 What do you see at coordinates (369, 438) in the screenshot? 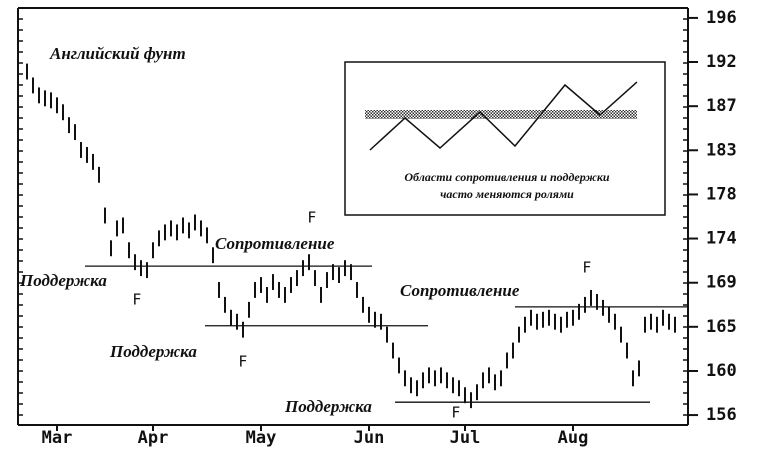
I see `x-tick-label: Jun` at bounding box center [369, 438].